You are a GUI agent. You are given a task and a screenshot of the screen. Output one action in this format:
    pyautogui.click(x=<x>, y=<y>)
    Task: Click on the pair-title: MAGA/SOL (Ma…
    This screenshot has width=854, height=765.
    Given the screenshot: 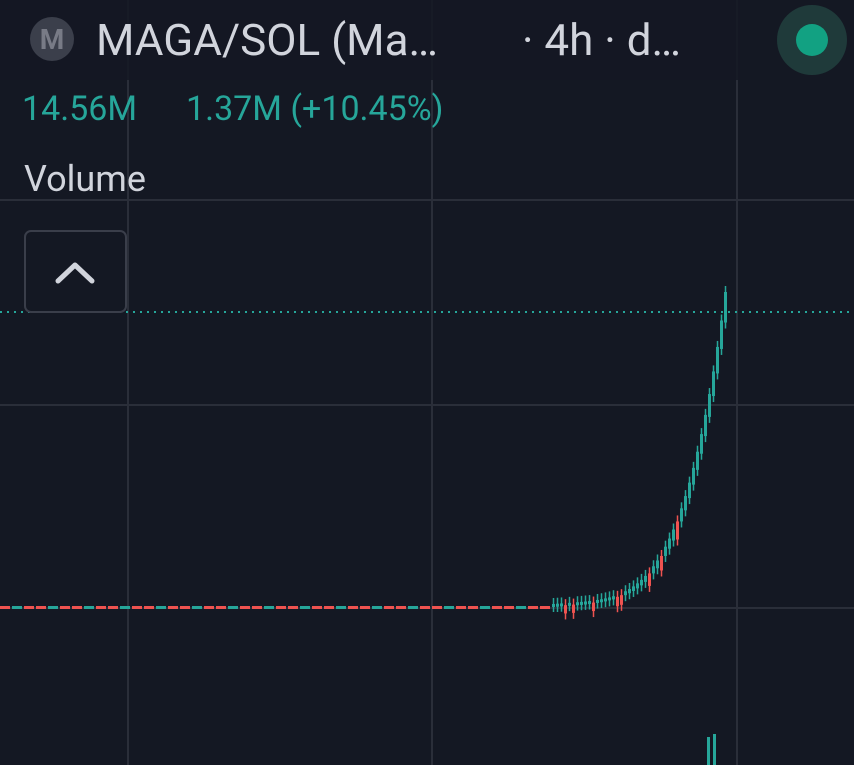 What is the action you would take?
    pyautogui.click(x=267, y=40)
    